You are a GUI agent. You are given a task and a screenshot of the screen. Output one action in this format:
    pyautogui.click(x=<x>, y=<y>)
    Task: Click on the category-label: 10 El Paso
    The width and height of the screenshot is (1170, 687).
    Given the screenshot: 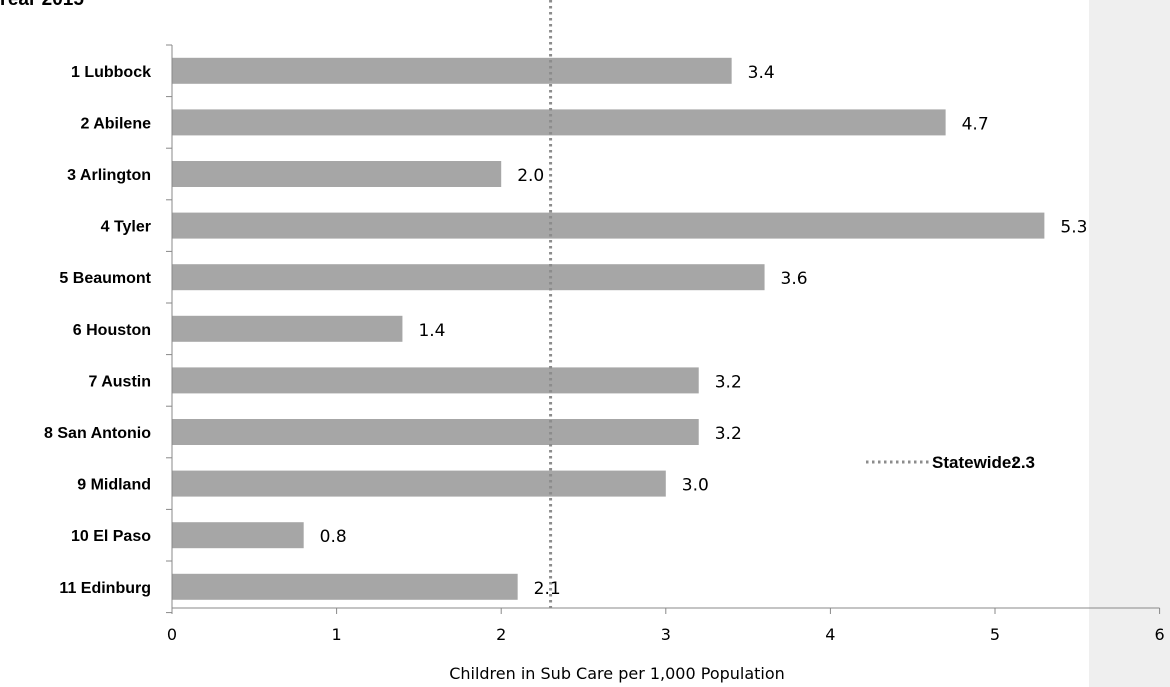 What is the action you would take?
    pyautogui.click(x=111, y=536)
    